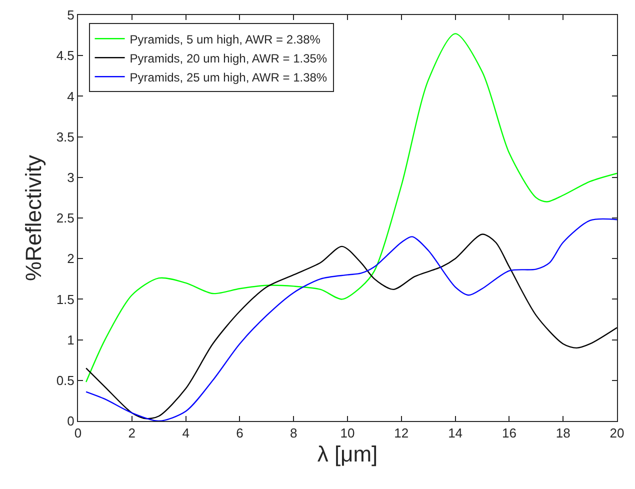  I want to click on y-axis-title: %Reflectivity, so click(33, 218).